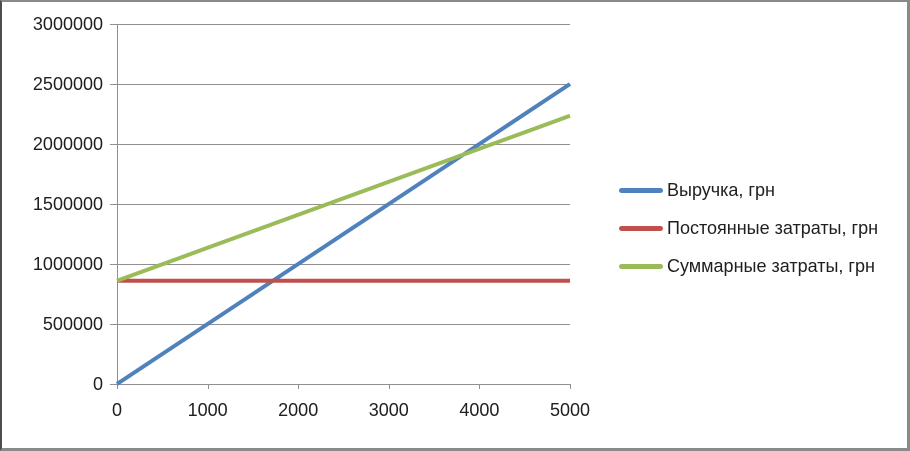 The image size is (910, 451). Describe the element at coordinates (67, 144) in the screenshot. I see `y-axis-tick-label: 2000000` at that location.